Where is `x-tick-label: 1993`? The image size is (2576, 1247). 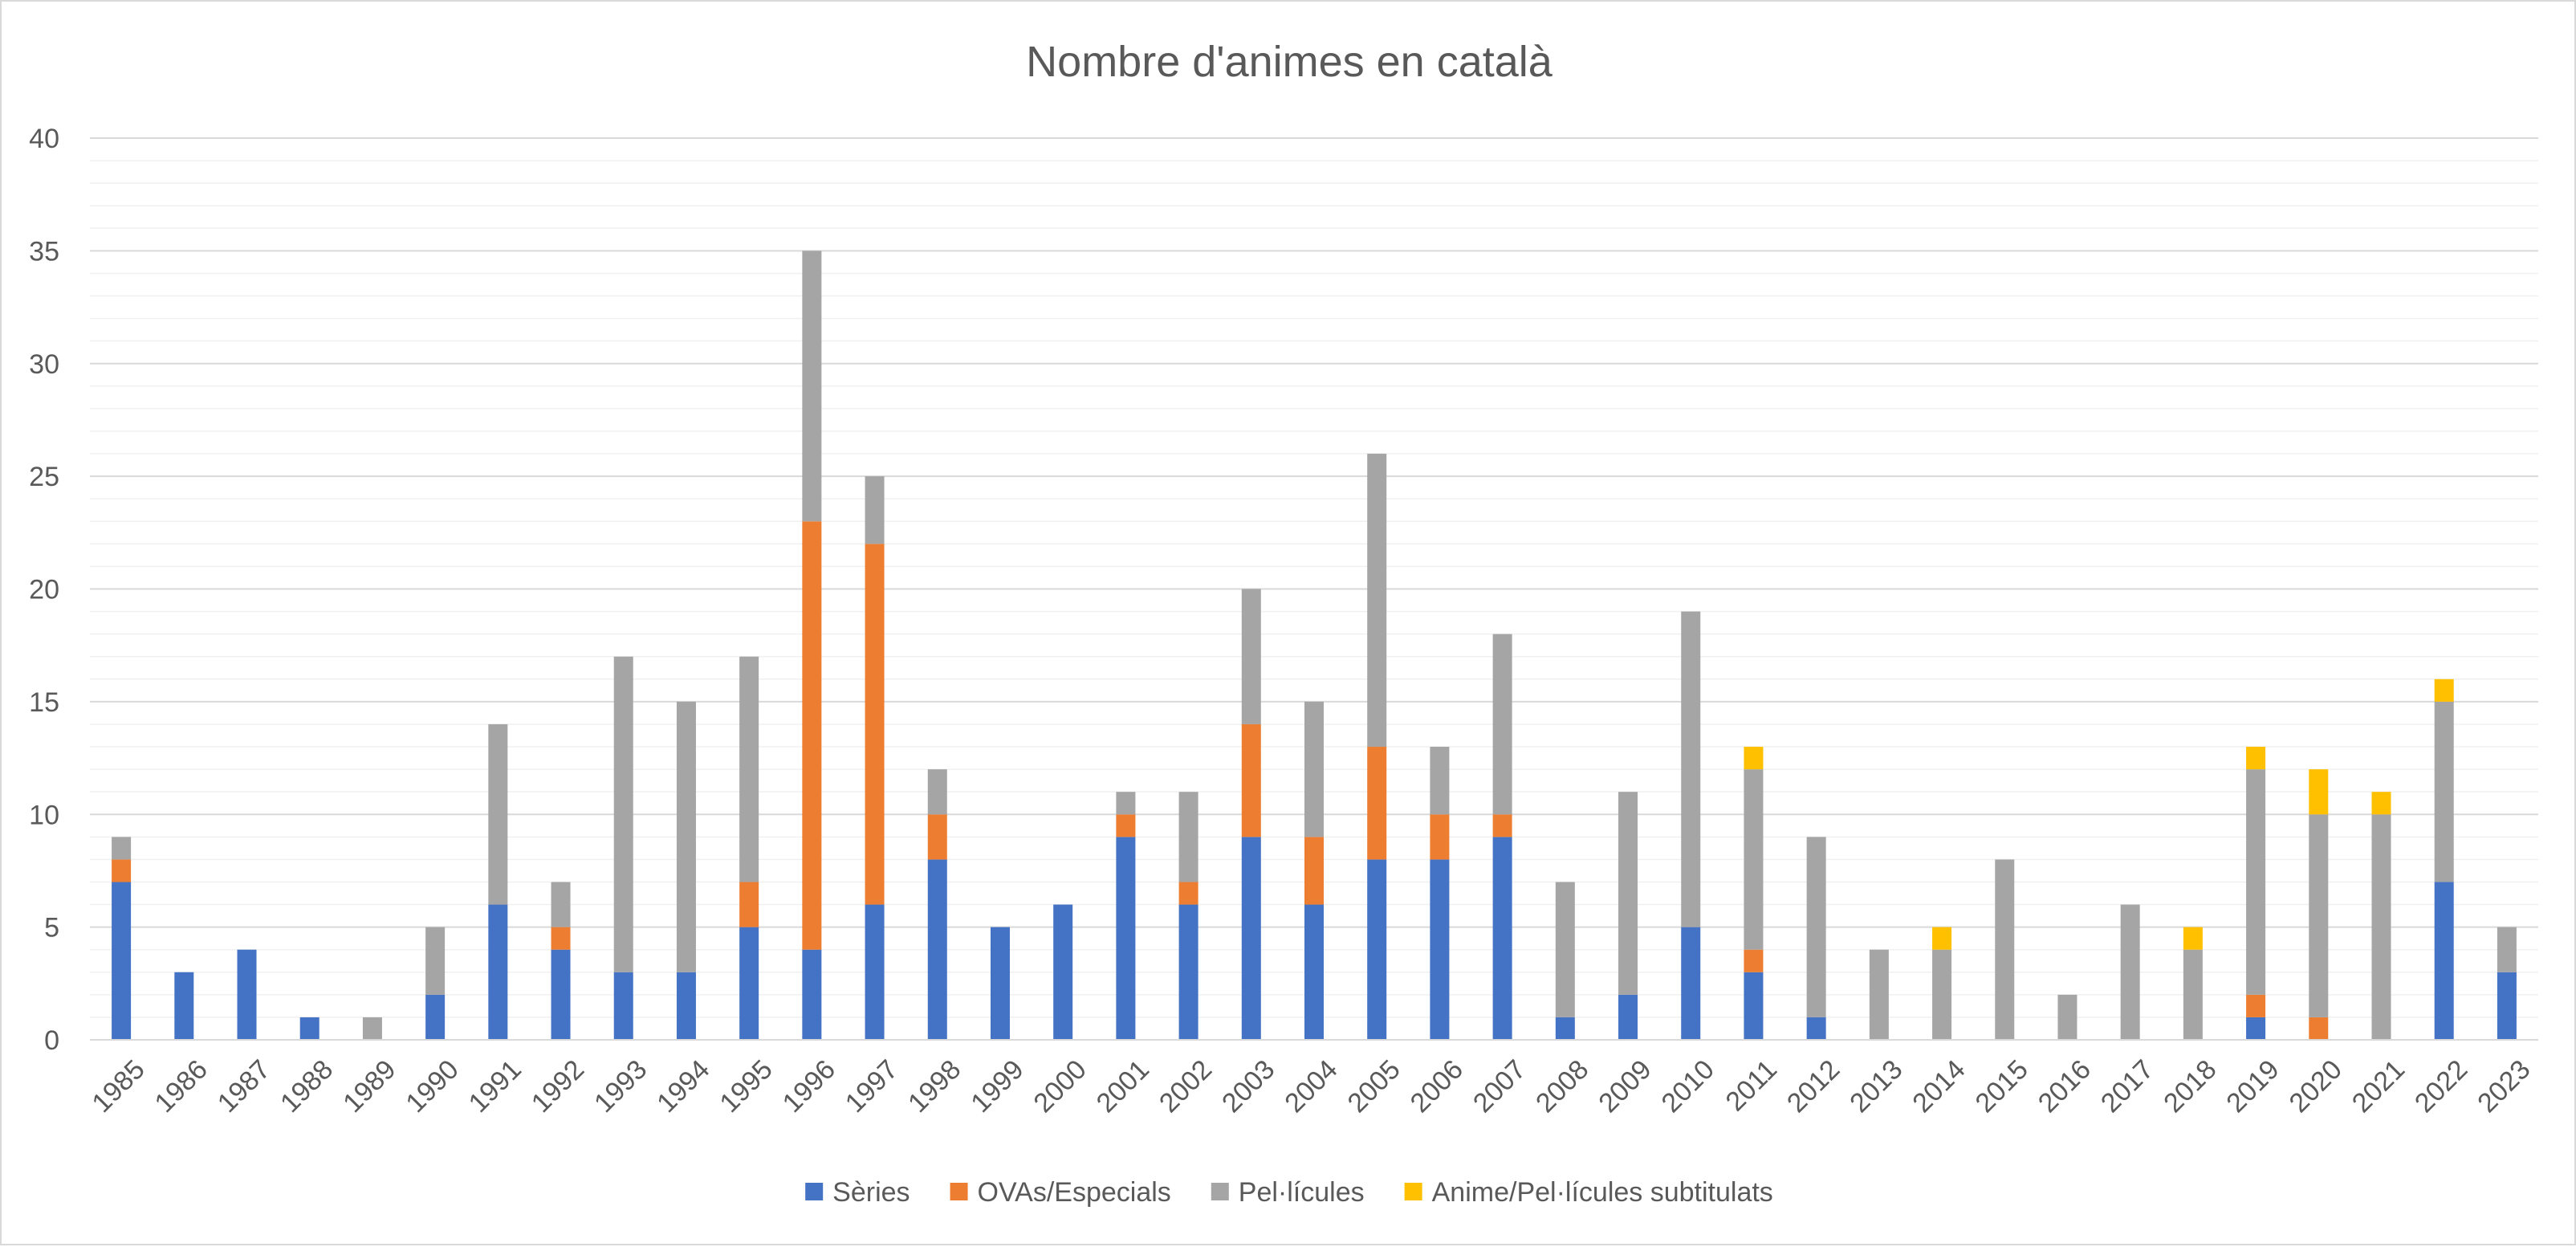
x-tick-label: 1993 is located at coordinates (621, 1086).